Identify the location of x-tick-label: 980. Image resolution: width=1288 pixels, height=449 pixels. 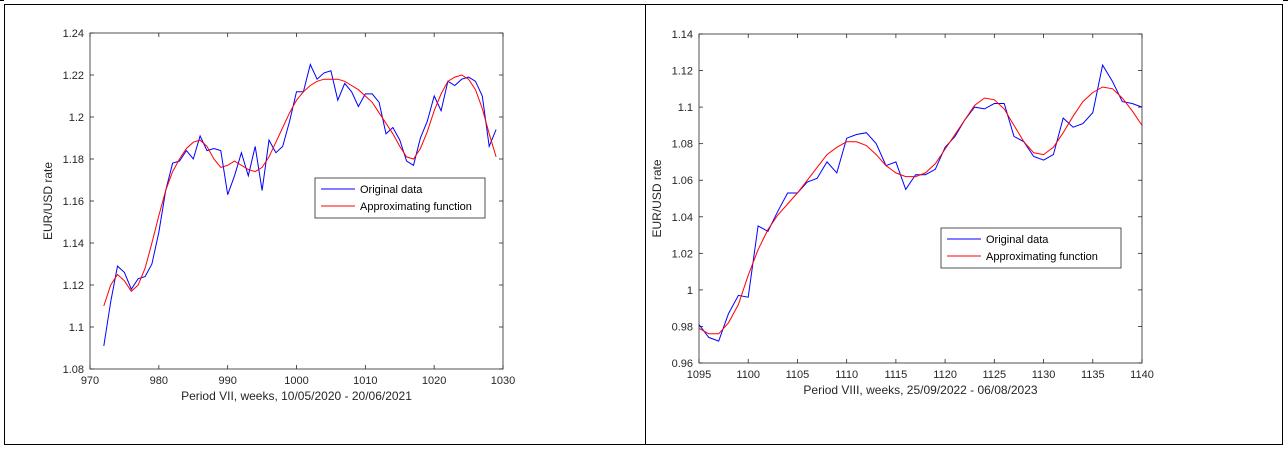
(159, 381).